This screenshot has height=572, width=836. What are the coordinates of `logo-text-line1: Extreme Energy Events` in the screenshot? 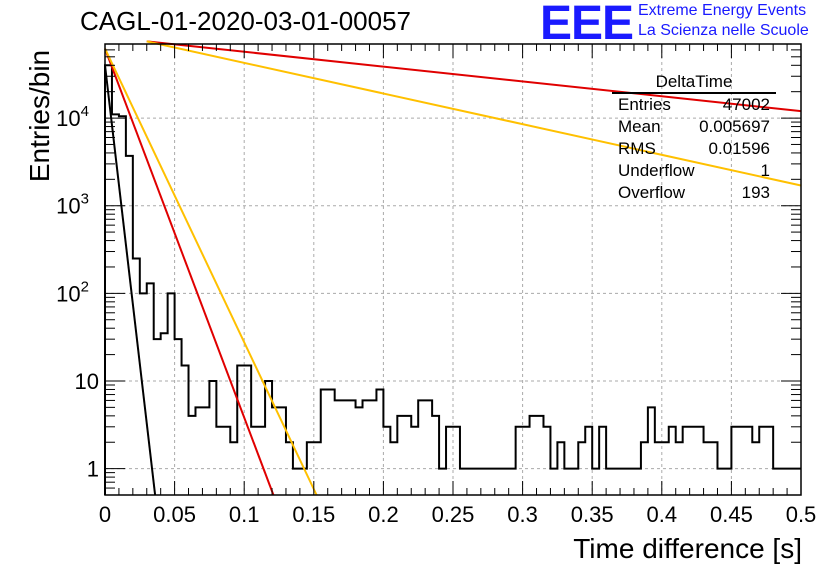 It's located at (722, 10).